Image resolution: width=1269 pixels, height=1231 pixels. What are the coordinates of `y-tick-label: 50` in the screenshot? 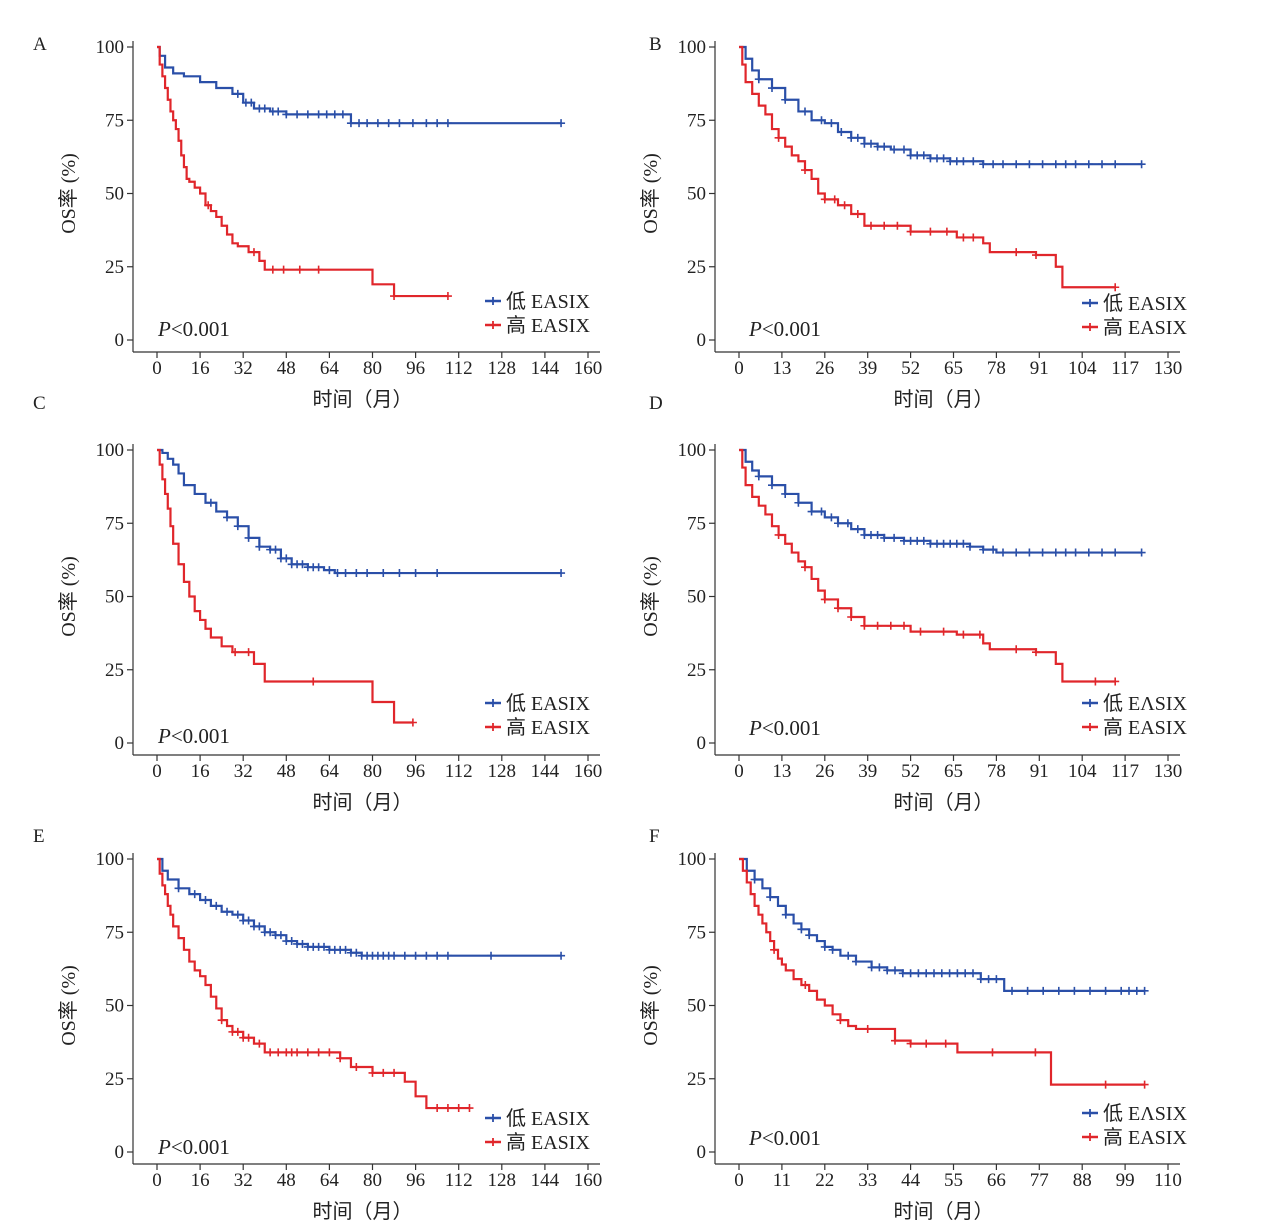 It's located at (696, 597).